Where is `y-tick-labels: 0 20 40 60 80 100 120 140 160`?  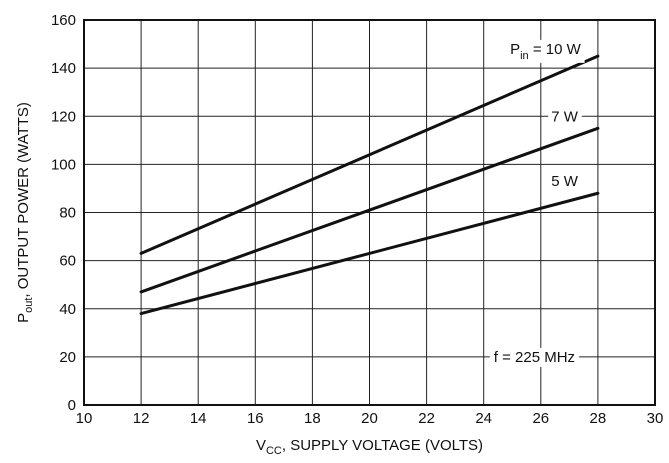
y-tick-labels: 0 20 40 60 80 100 120 140 160 is located at coordinates (63, 213).